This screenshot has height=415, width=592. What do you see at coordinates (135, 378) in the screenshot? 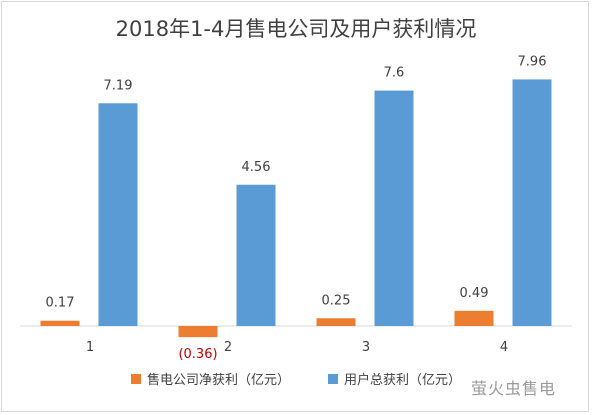
I see `legend-swatch-company` at bounding box center [135, 378].